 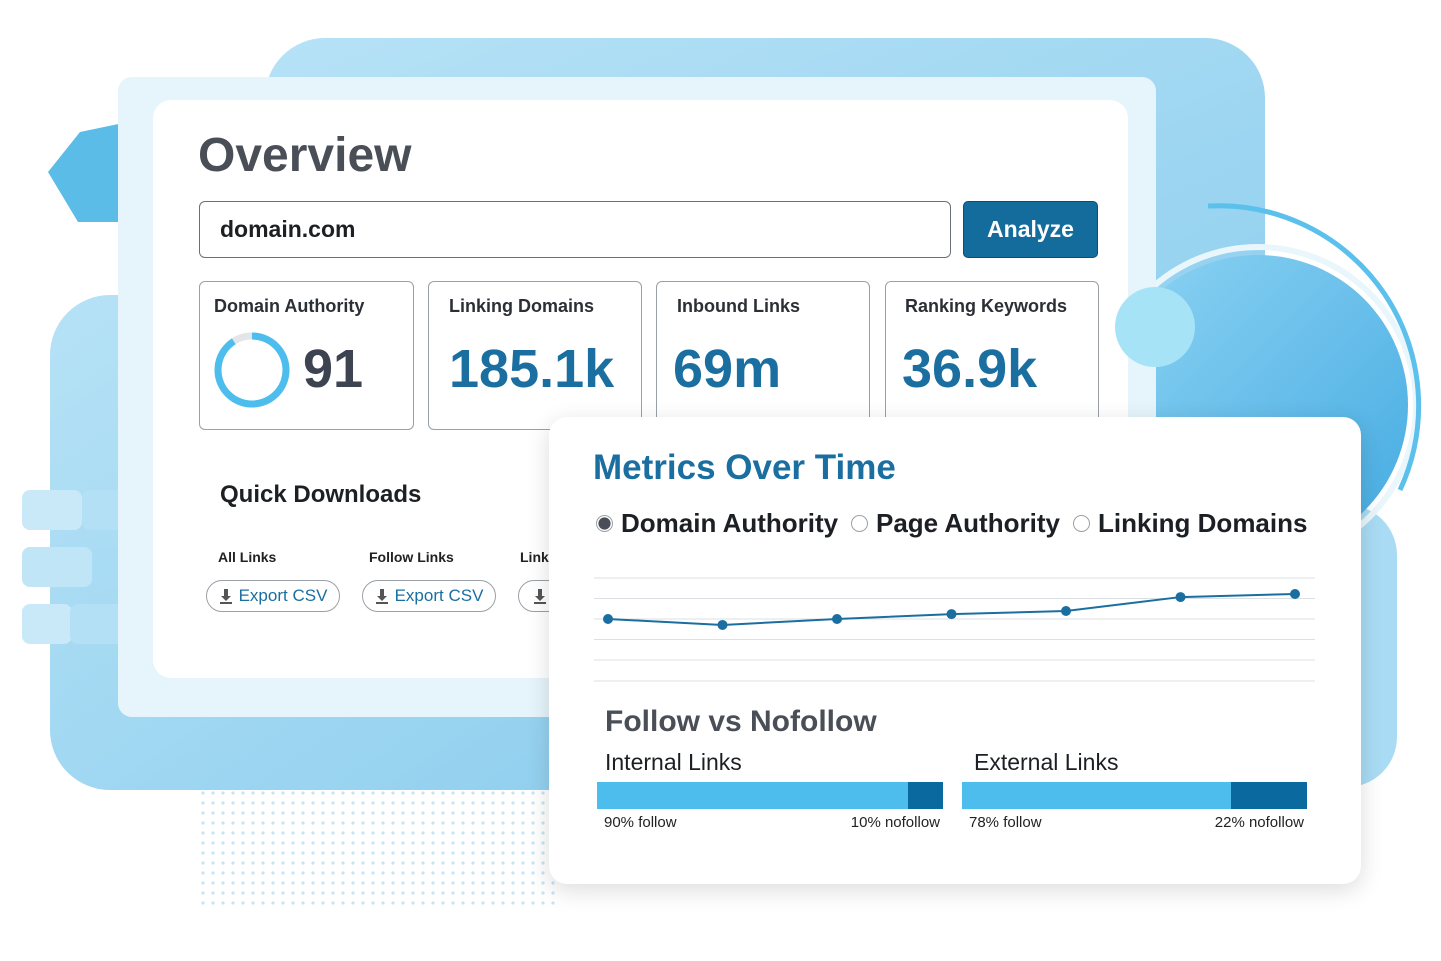 I want to click on follow-title: Follow vs Nofollow, so click(x=741, y=721).